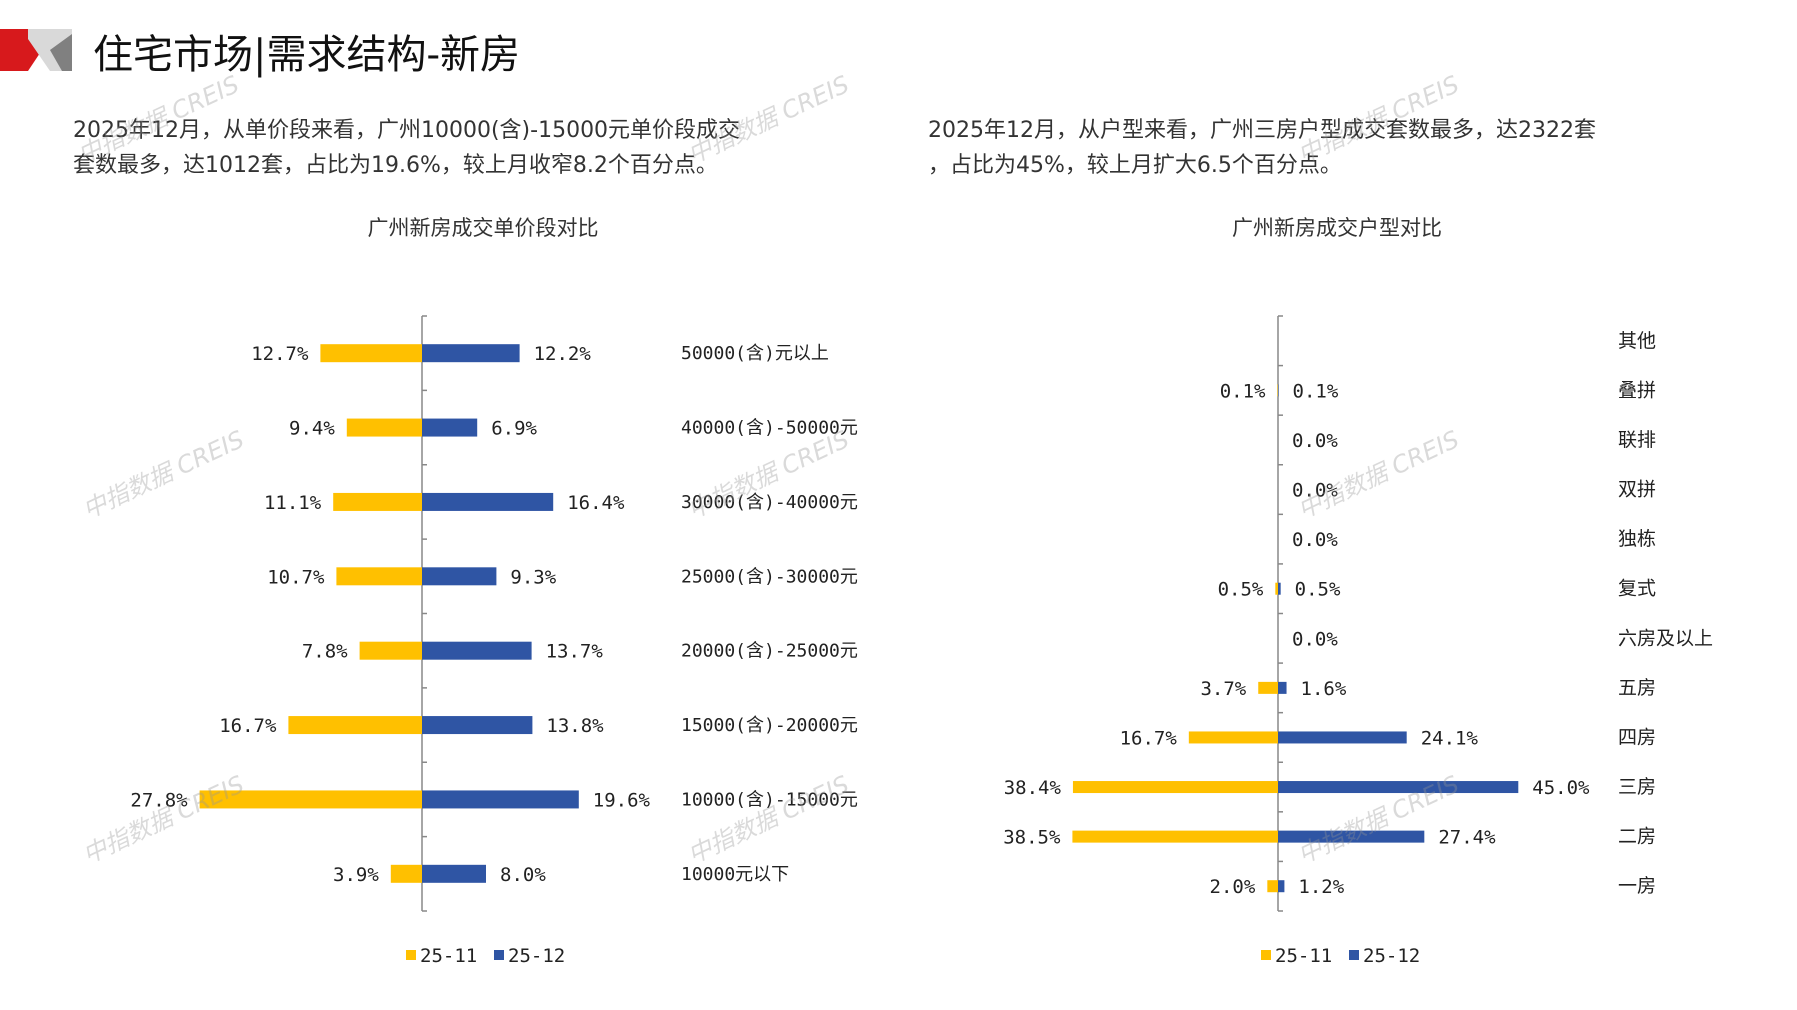 The image size is (1797, 1010). What do you see at coordinates (1450, 738) in the screenshot?
I see `data-label-25-12: 24.1%` at bounding box center [1450, 738].